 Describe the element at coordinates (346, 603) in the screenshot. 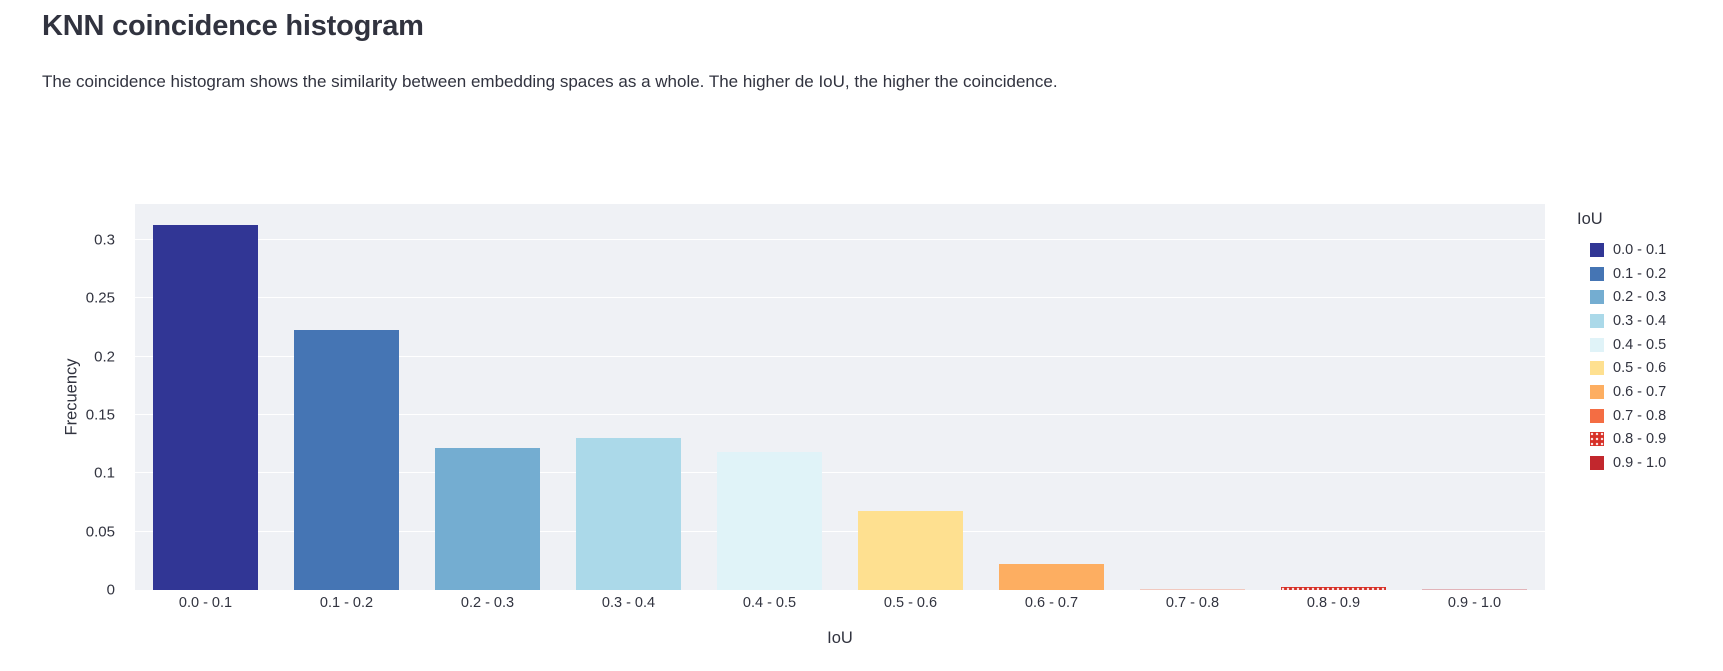

I see `x-tick-label: 0.1 - 0.2` at that location.